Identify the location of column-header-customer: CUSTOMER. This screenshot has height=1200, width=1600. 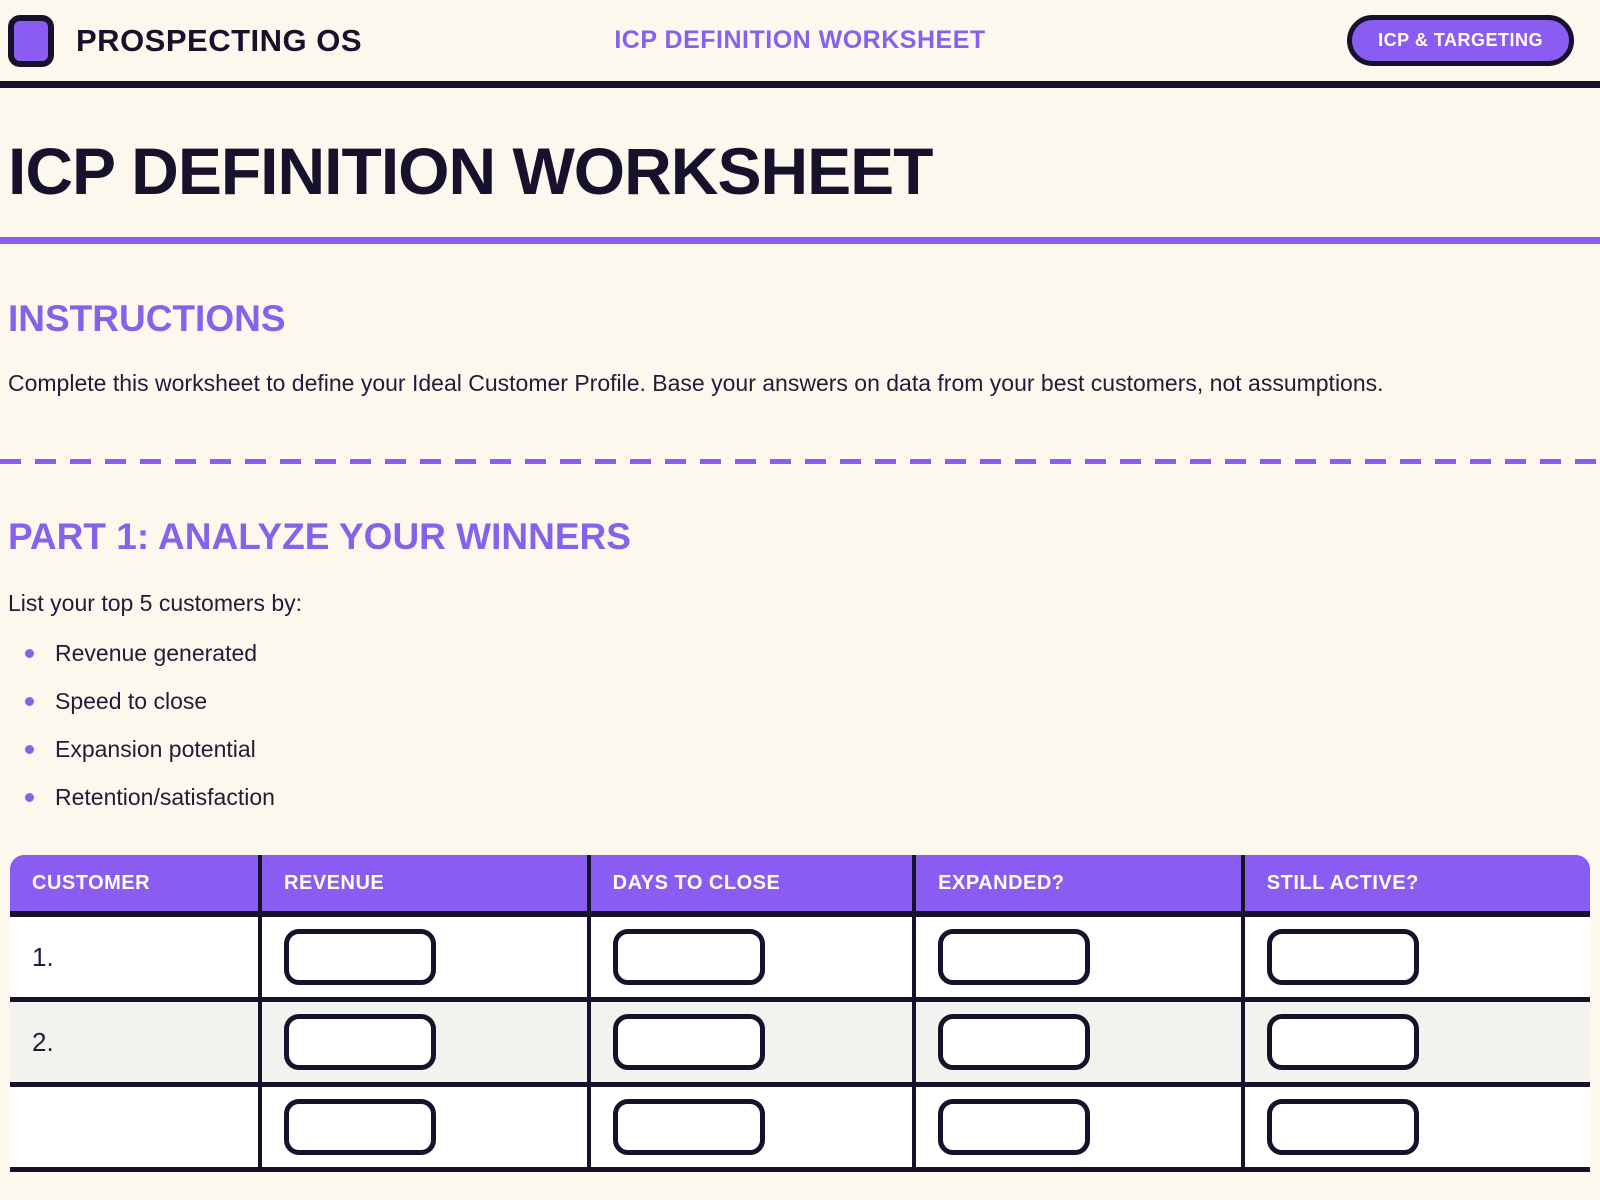
(134, 886).